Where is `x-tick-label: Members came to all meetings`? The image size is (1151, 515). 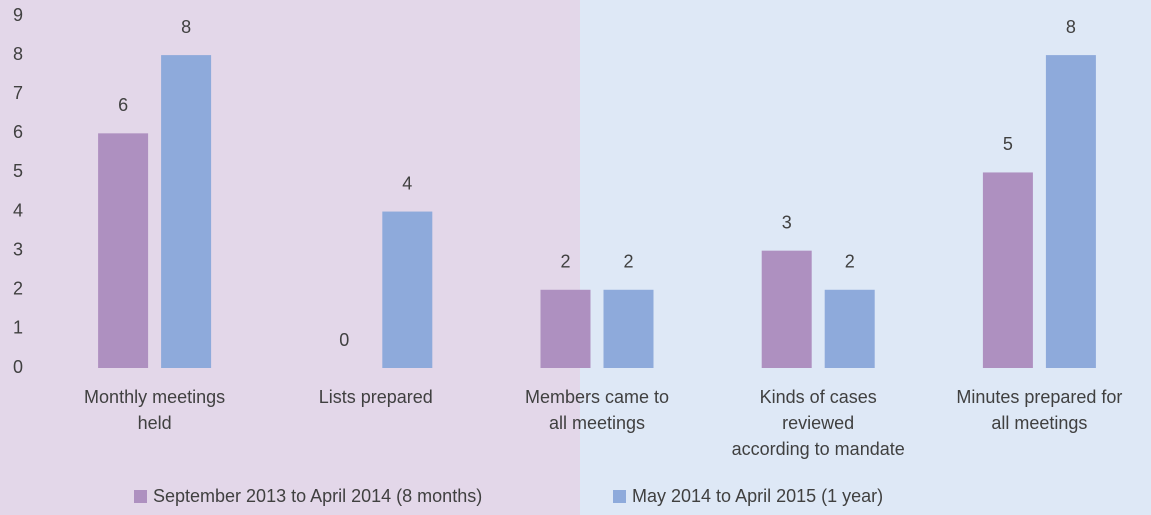
x-tick-label: Members came to all meetings is located at coordinates (597, 410).